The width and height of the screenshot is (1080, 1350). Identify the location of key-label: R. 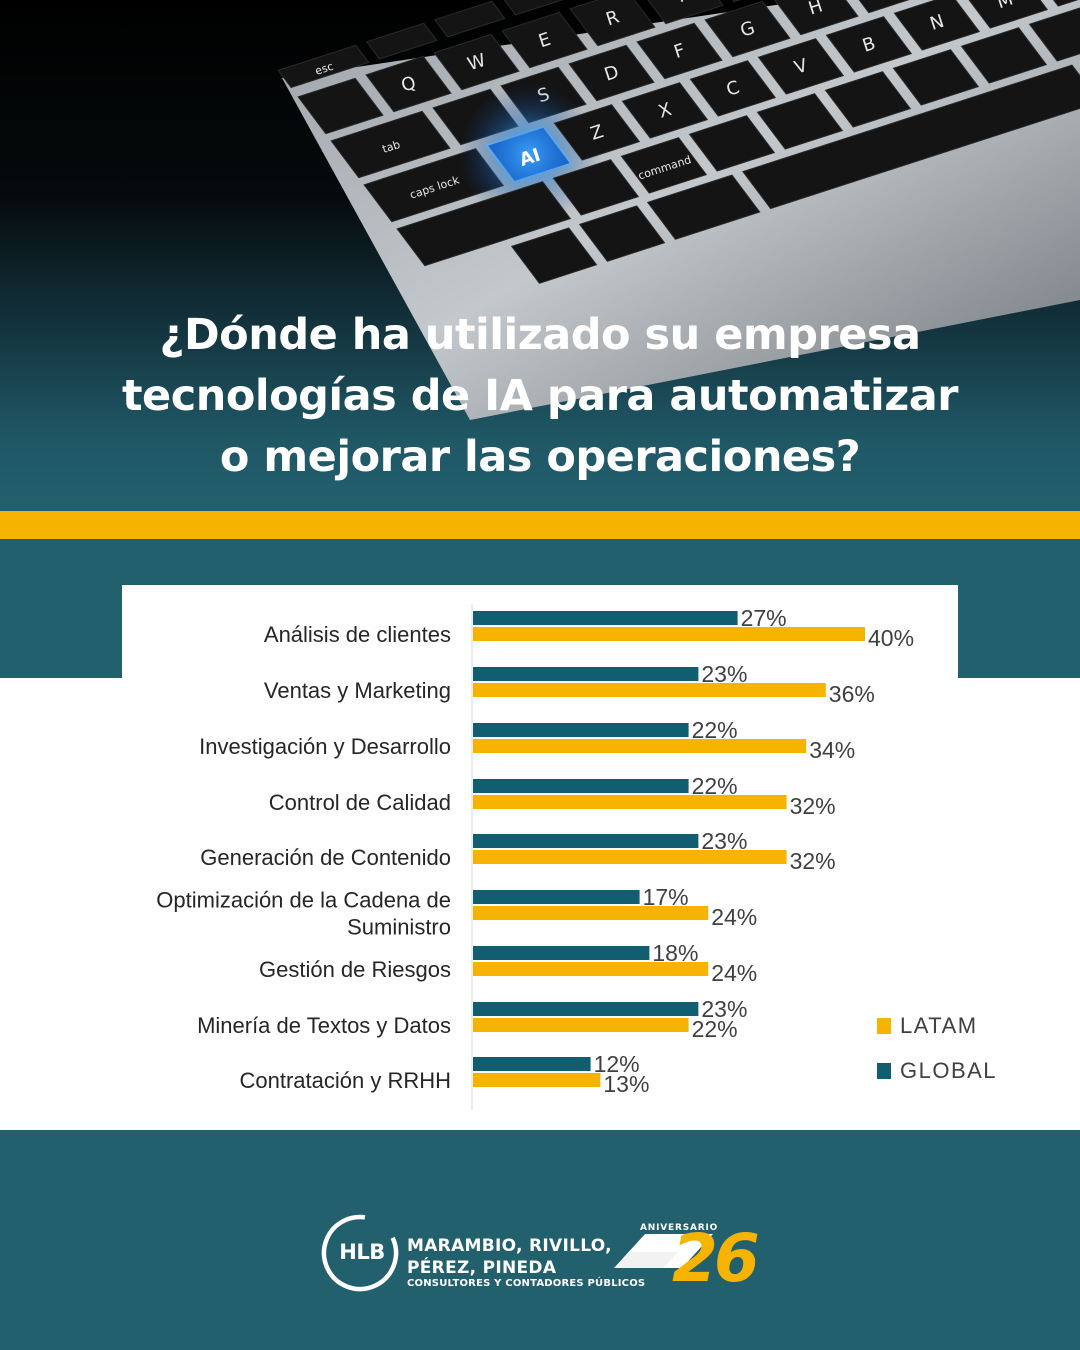
(612, 19).